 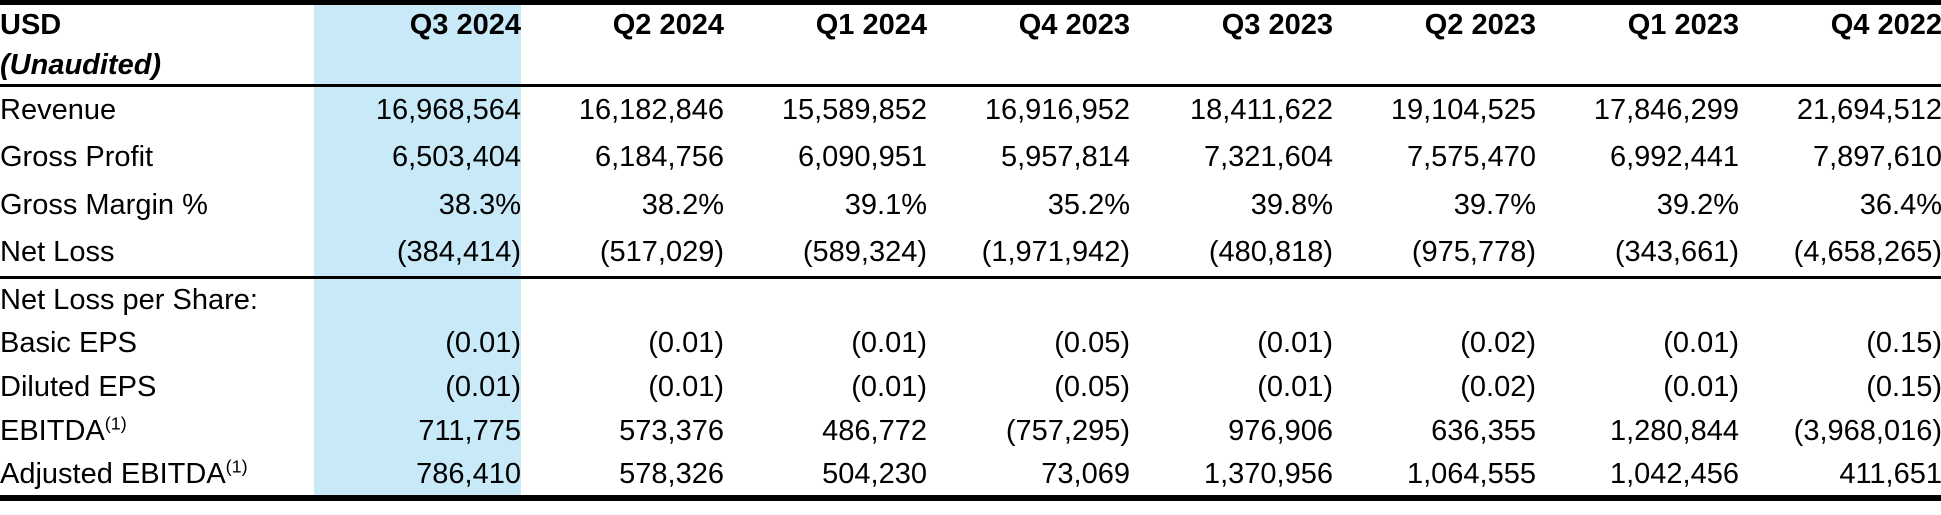 What do you see at coordinates (1674, 473) in the screenshot?
I see `cell-value: 1,042,456` at bounding box center [1674, 473].